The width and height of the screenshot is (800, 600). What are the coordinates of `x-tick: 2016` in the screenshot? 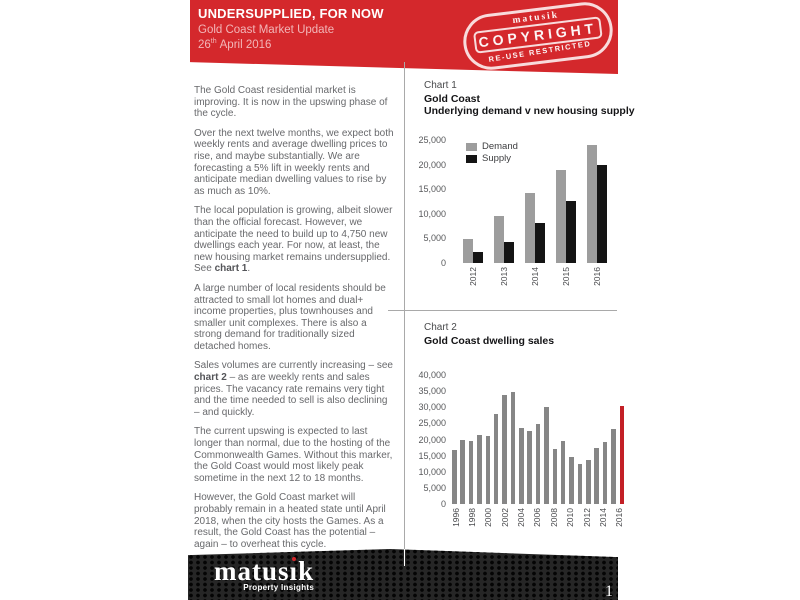 It's located at (619, 517).